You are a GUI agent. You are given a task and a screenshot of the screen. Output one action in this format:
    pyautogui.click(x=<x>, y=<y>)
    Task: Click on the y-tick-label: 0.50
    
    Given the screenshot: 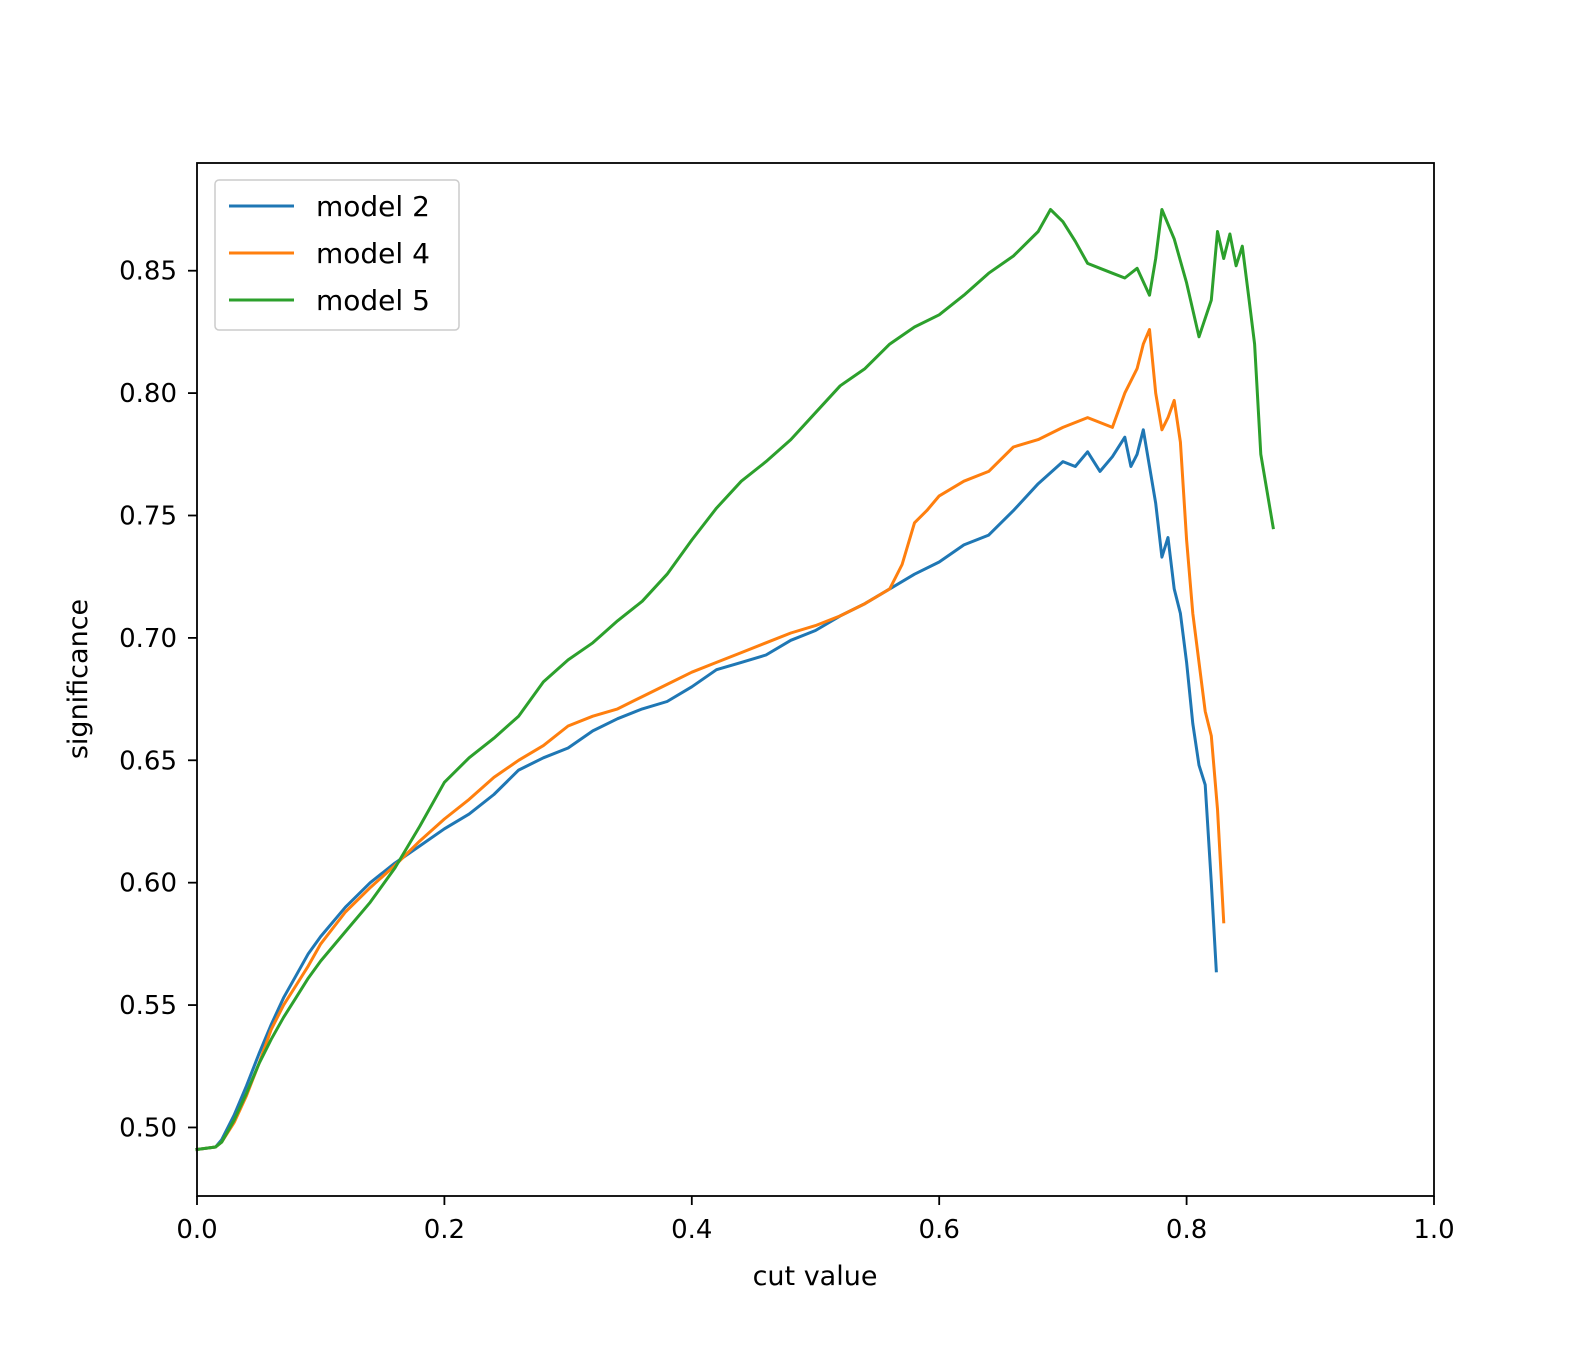 What is the action you would take?
    pyautogui.click(x=148, y=1128)
    